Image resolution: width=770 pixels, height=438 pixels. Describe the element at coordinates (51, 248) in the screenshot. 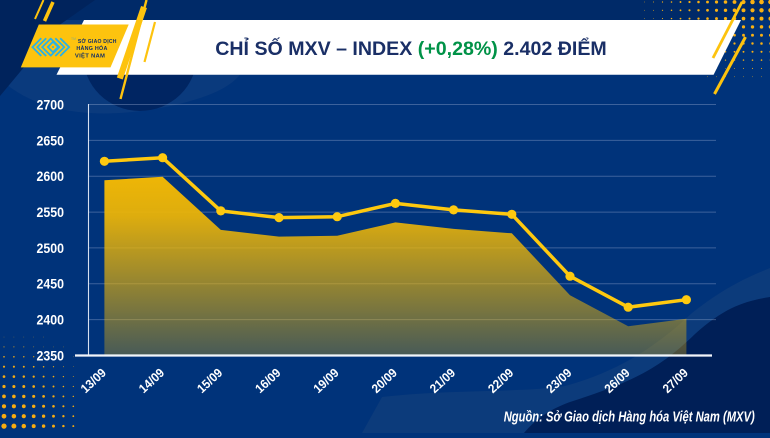

I see `svg-text: 2500` at that location.